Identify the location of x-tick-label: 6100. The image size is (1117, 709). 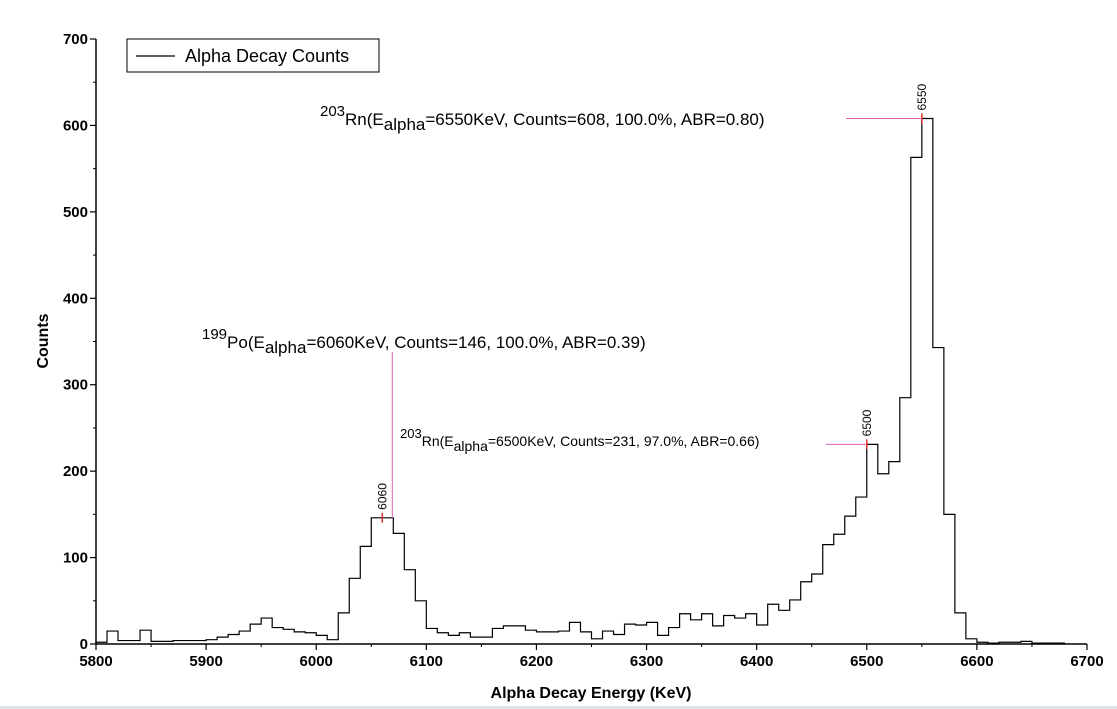
(426, 661).